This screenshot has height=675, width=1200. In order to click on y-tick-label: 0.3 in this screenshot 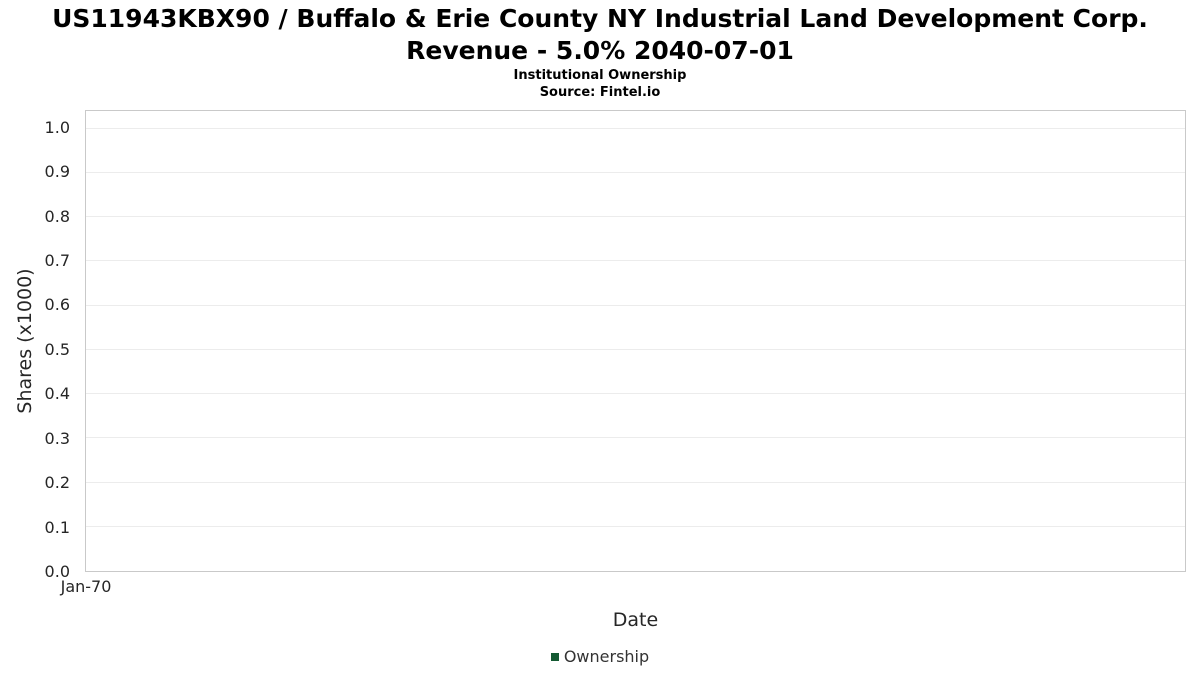, I will do `click(57, 438)`.